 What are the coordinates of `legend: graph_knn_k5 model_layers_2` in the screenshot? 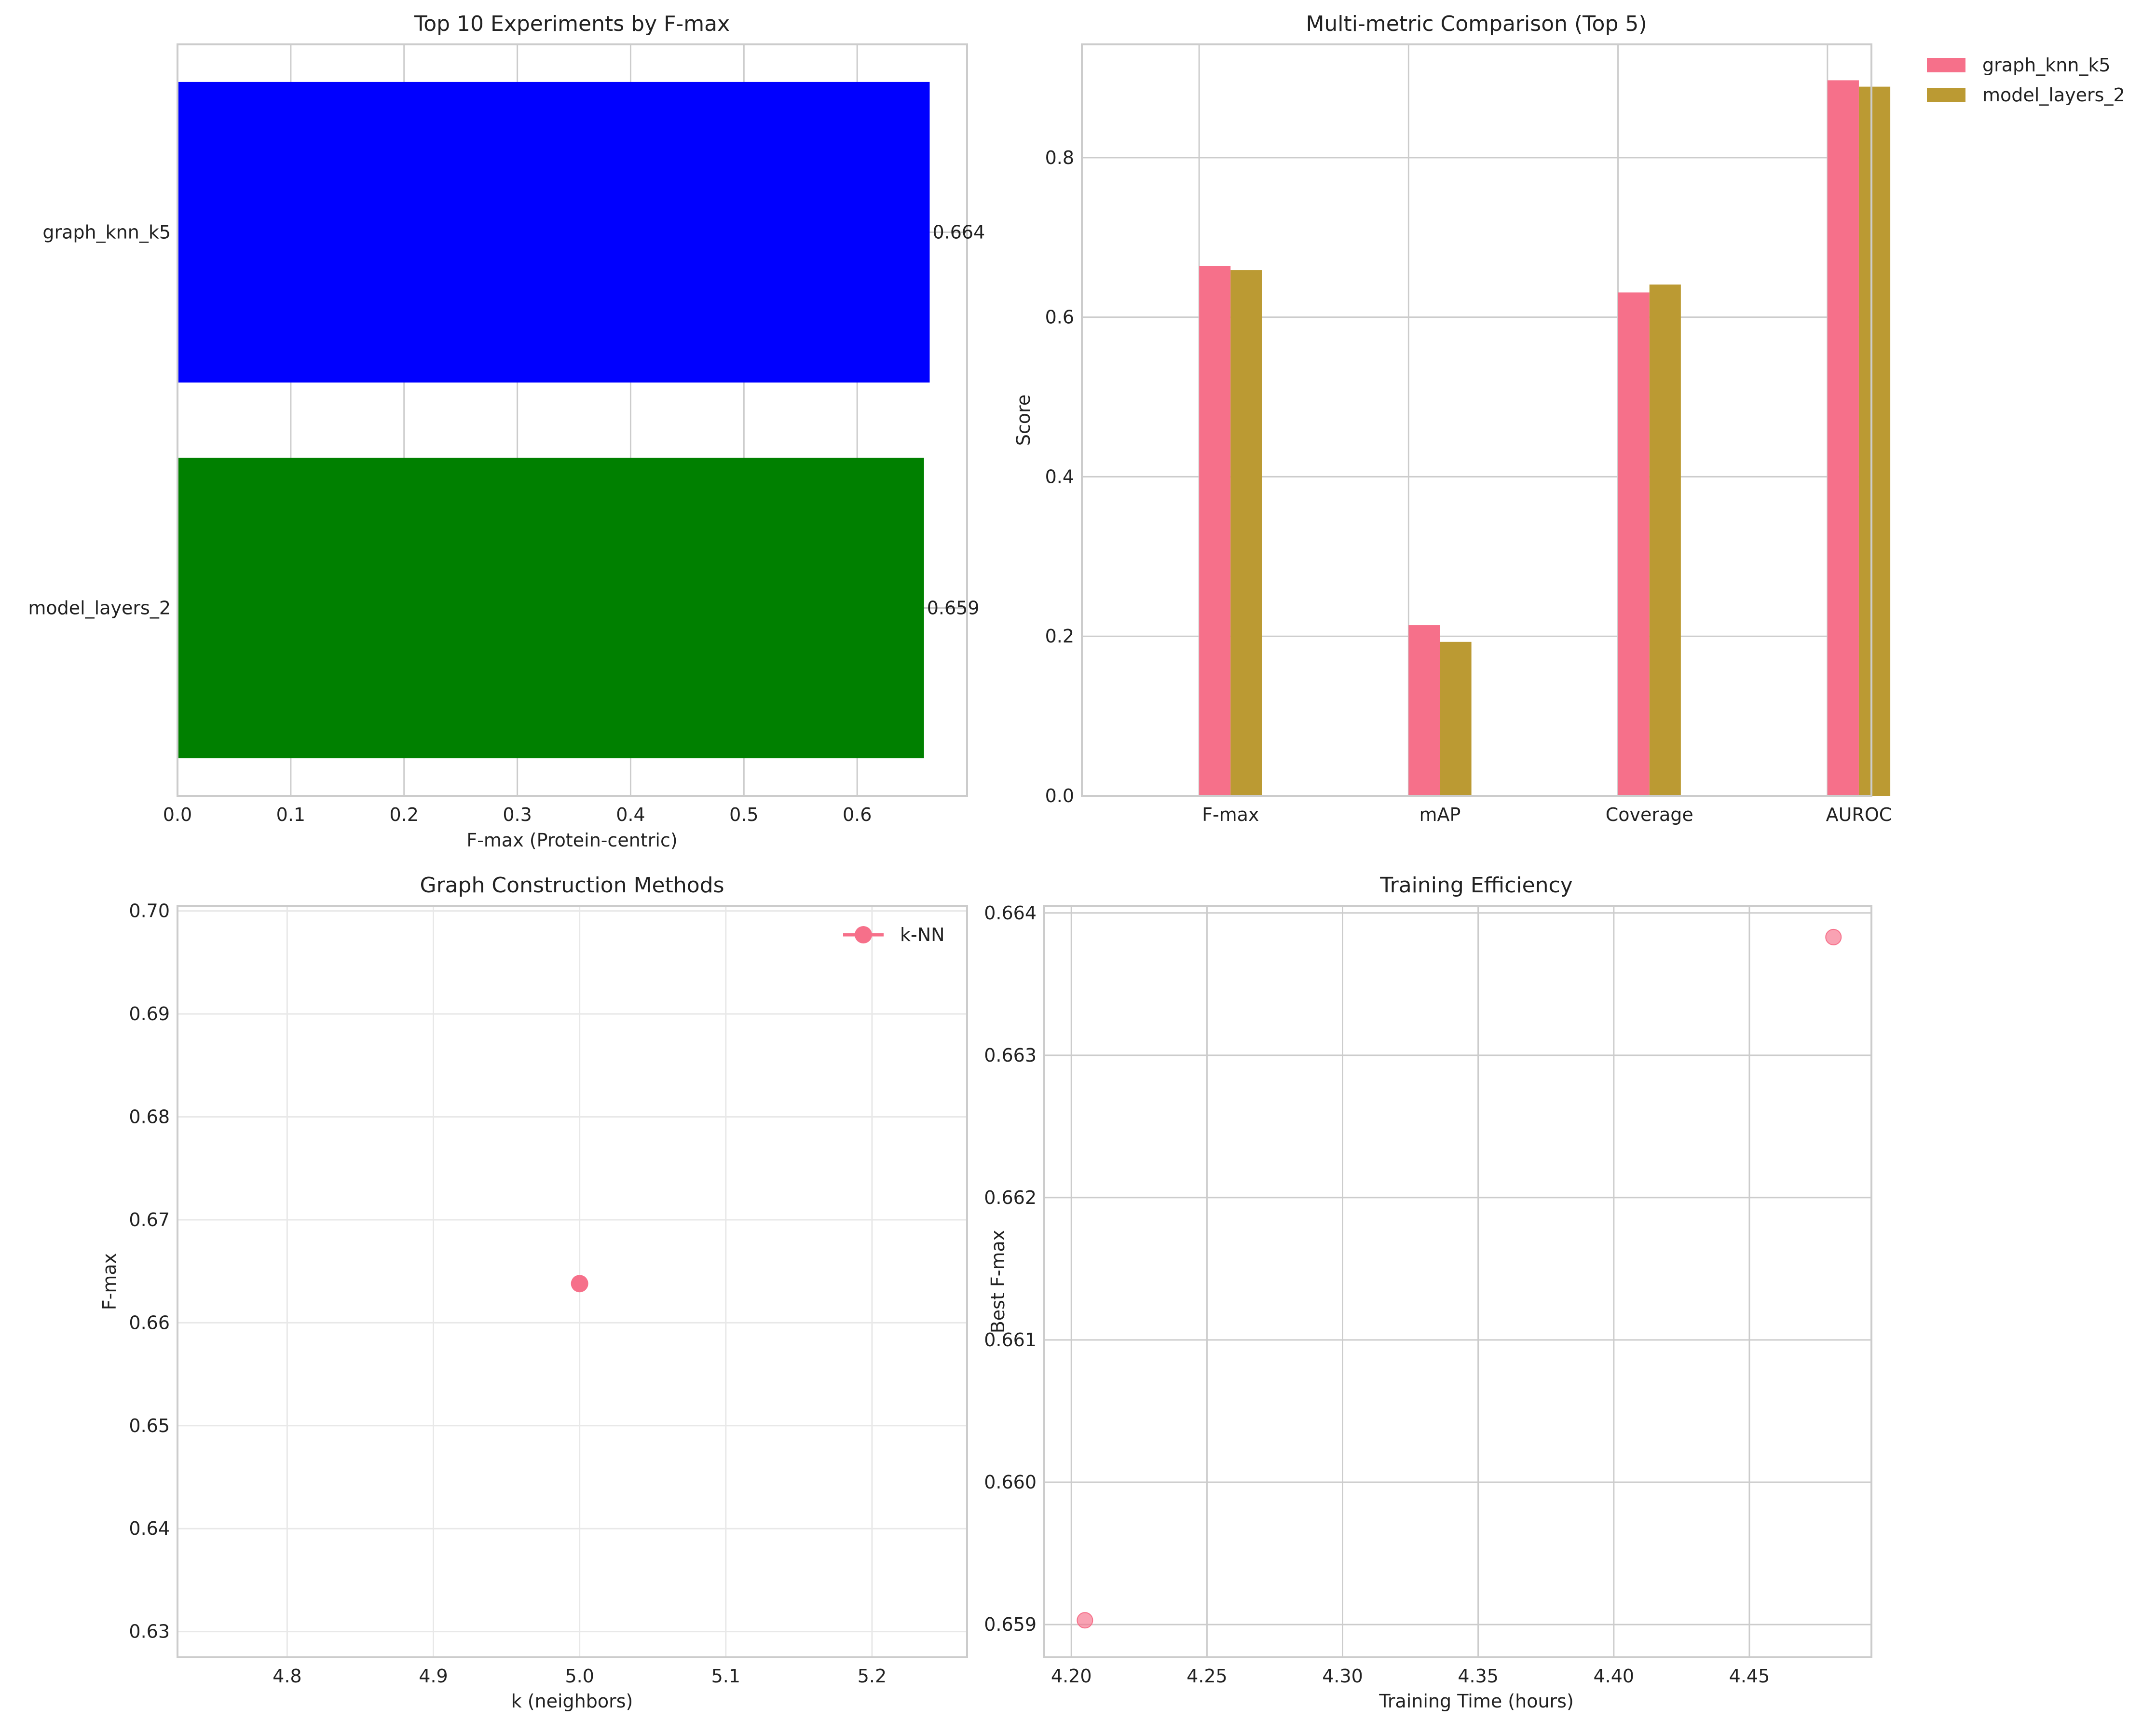 It's located at (2026, 80).